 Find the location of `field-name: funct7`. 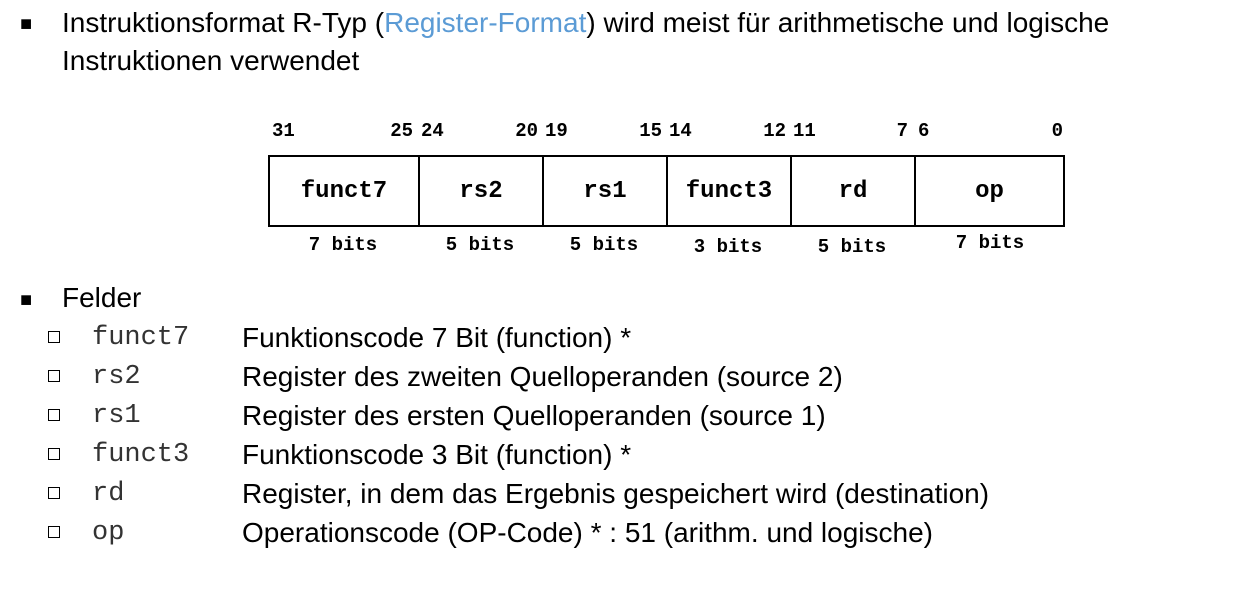

field-name: funct7 is located at coordinates (141, 338).